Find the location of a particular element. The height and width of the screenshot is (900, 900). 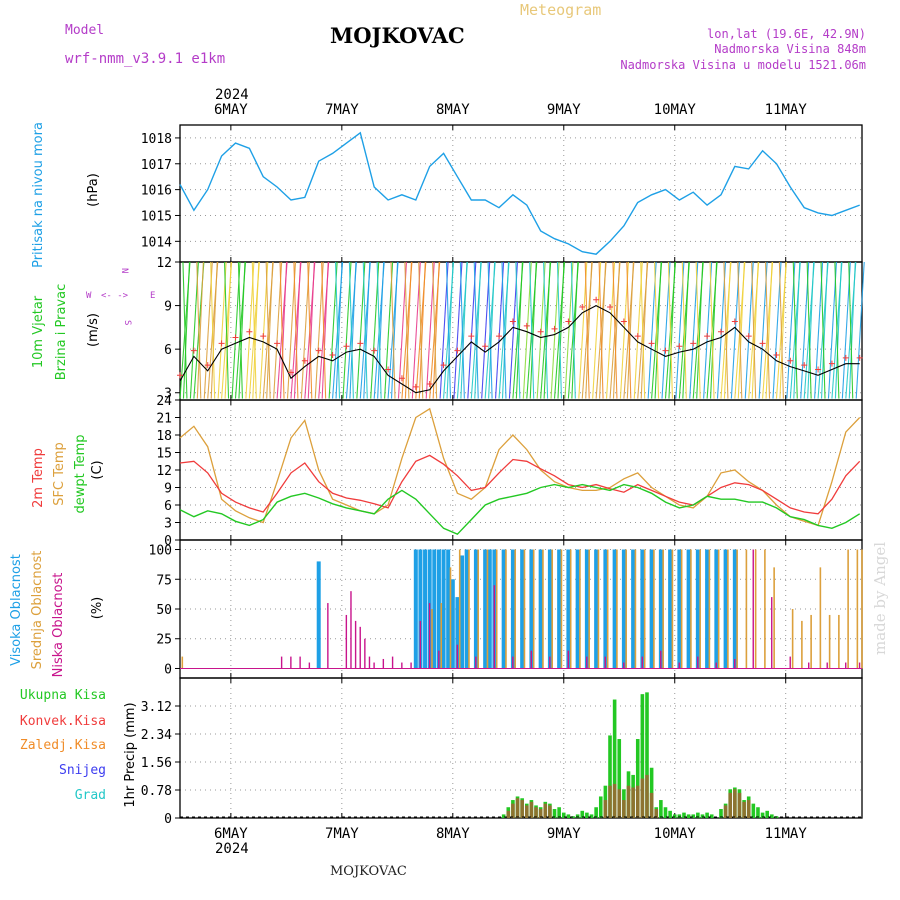

cloud-label-2: Srednja Oblacnost is located at coordinates (37, 610).